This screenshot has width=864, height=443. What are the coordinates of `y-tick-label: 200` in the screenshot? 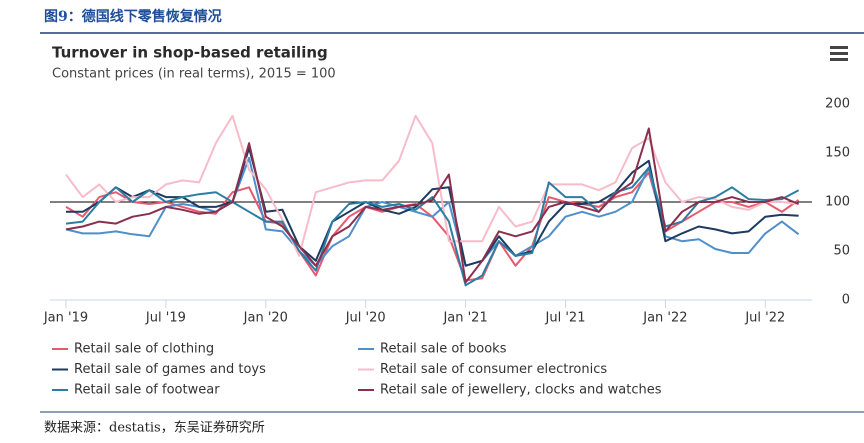 It's located at (837, 104).